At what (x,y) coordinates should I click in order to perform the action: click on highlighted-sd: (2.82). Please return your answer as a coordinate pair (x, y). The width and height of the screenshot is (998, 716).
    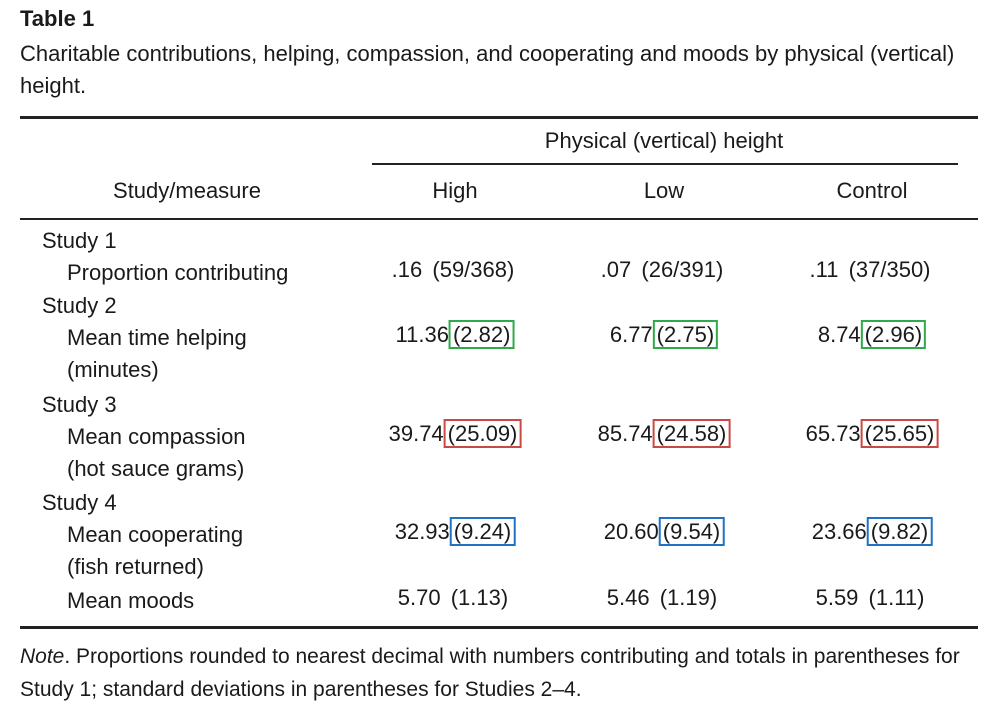
    Looking at the image, I should click on (481, 334).